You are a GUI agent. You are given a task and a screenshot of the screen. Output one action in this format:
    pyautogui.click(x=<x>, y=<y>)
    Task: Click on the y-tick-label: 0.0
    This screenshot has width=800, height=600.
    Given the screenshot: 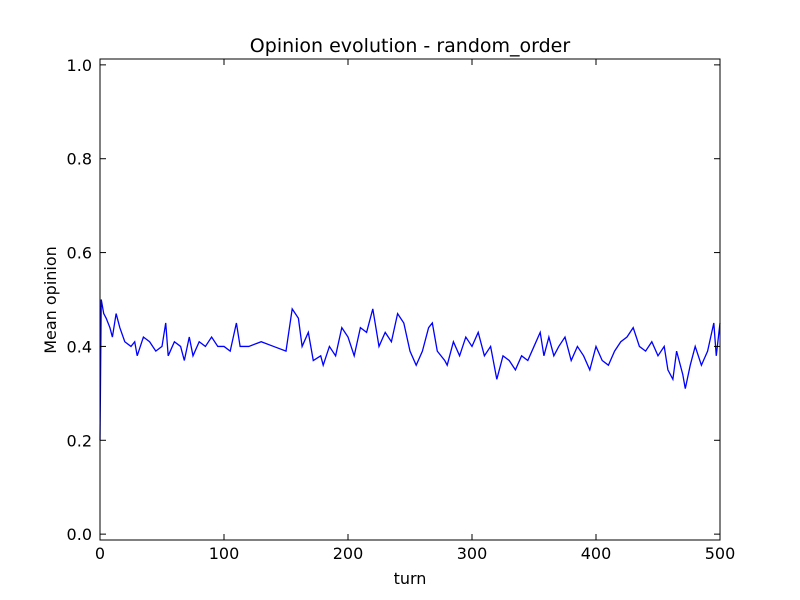 What is the action you would take?
    pyautogui.click(x=79, y=534)
    